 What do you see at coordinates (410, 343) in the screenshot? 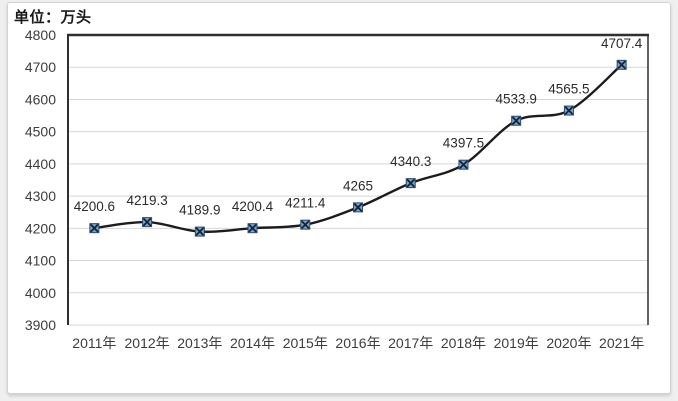
I see `x-tick-label: 2017年` at bounding box center [410, 343].